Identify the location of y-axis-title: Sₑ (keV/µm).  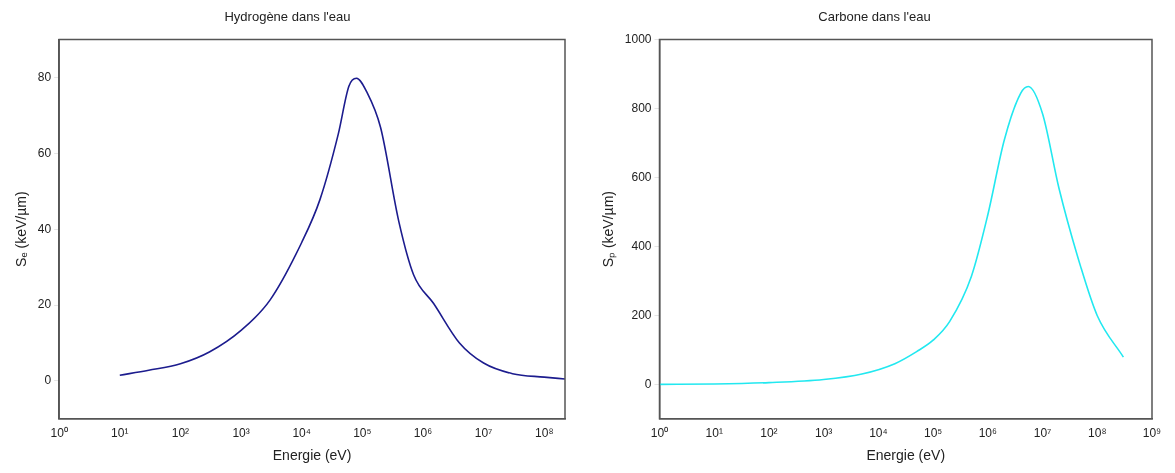
(21, 229).